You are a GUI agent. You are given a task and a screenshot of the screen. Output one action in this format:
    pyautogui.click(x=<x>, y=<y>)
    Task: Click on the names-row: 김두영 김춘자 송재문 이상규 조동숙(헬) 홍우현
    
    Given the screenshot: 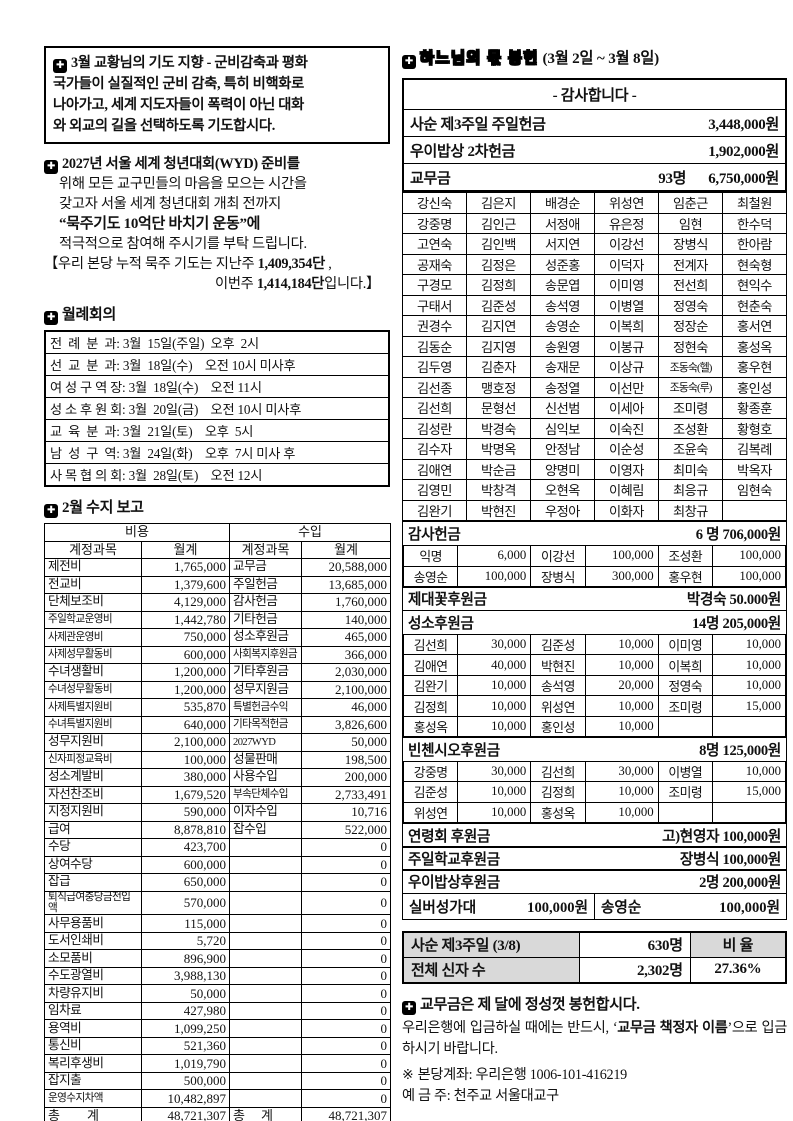 What is the action you would take?
    pyautogui.click(x=594, y=367)
    